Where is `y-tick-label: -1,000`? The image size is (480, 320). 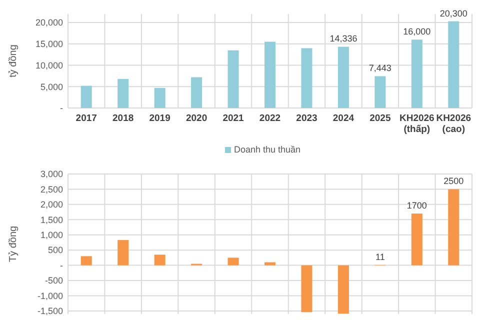
y-tick-label: -1,000 is located at coordinates (50, 295).